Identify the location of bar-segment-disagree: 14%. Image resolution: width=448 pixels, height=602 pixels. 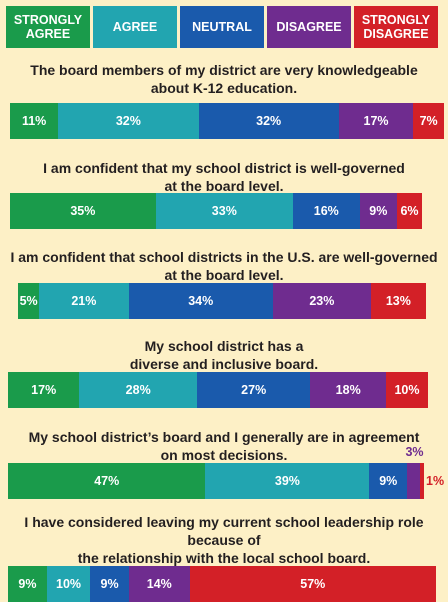
(159, 584).